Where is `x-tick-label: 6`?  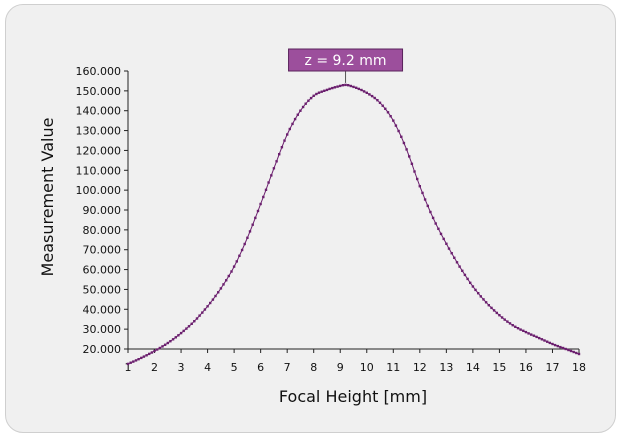 x-tick-label: 6 is located at coordinates (260, 367).